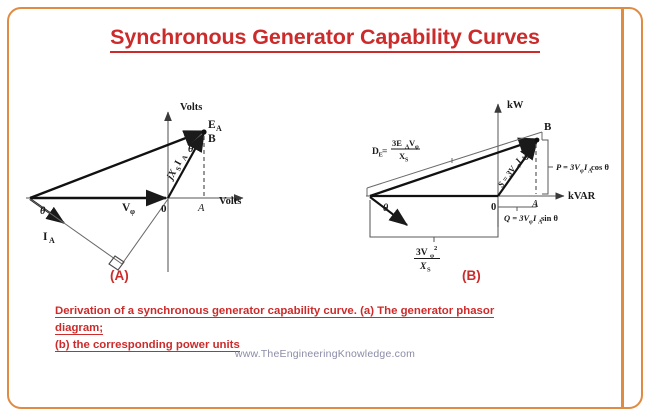 Image resolution: width=650 pixels, height=416 pixels. What do you see at coordinates (117, 164) in the screenshot?
I see `figure-a-vector-ea` at bounding box center [117, 164].